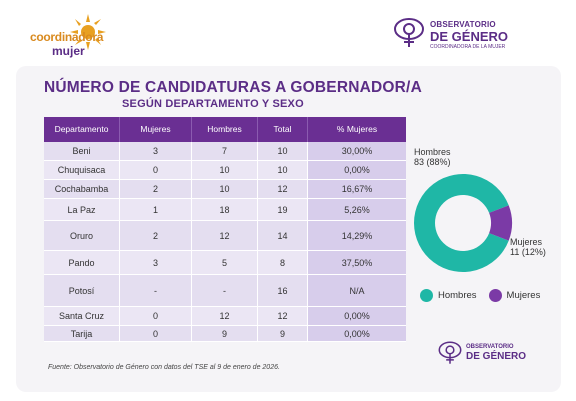  Describe the element at coordinates (463, 24) in the screenshot. I see `logo-right-line1: OBSERVATORIO` at that location.